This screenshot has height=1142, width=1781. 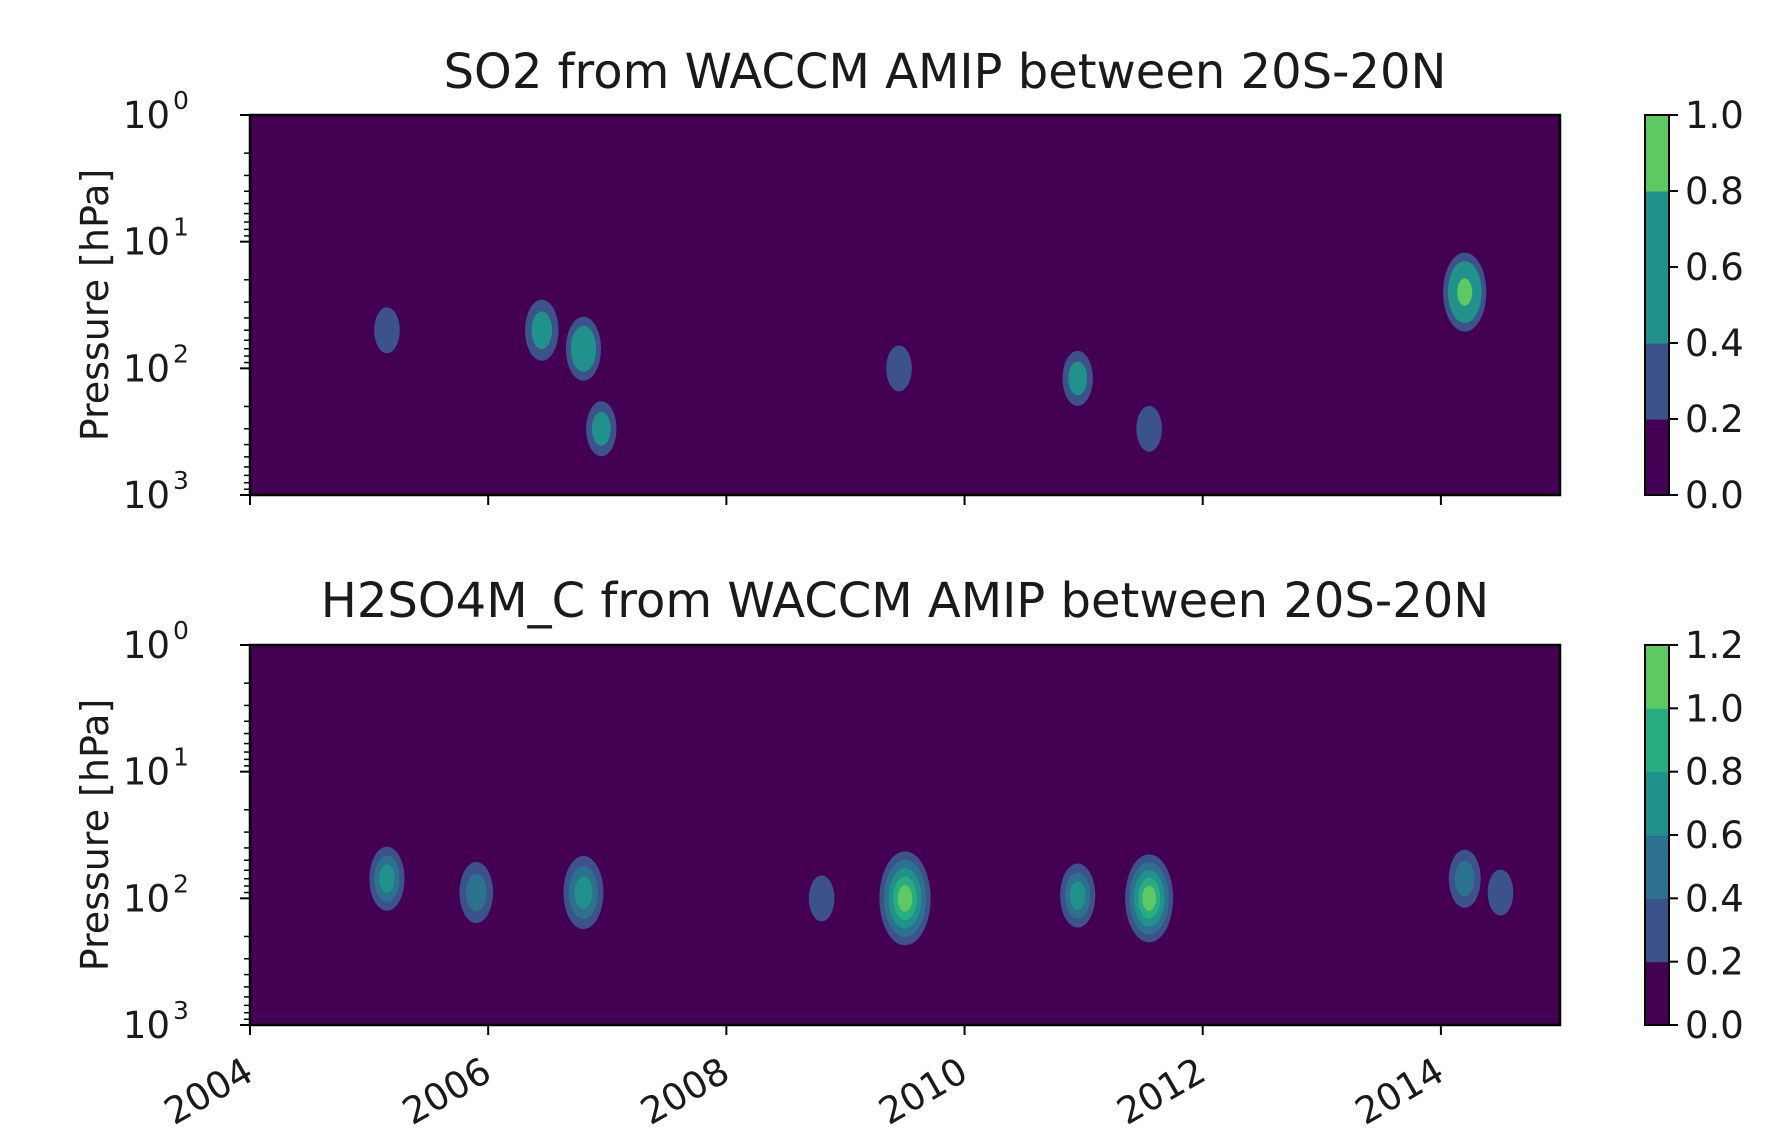 I want to click on chart-title: SO2 from WACCM AMIP between 20S-20N, so click(x=945, y=72).